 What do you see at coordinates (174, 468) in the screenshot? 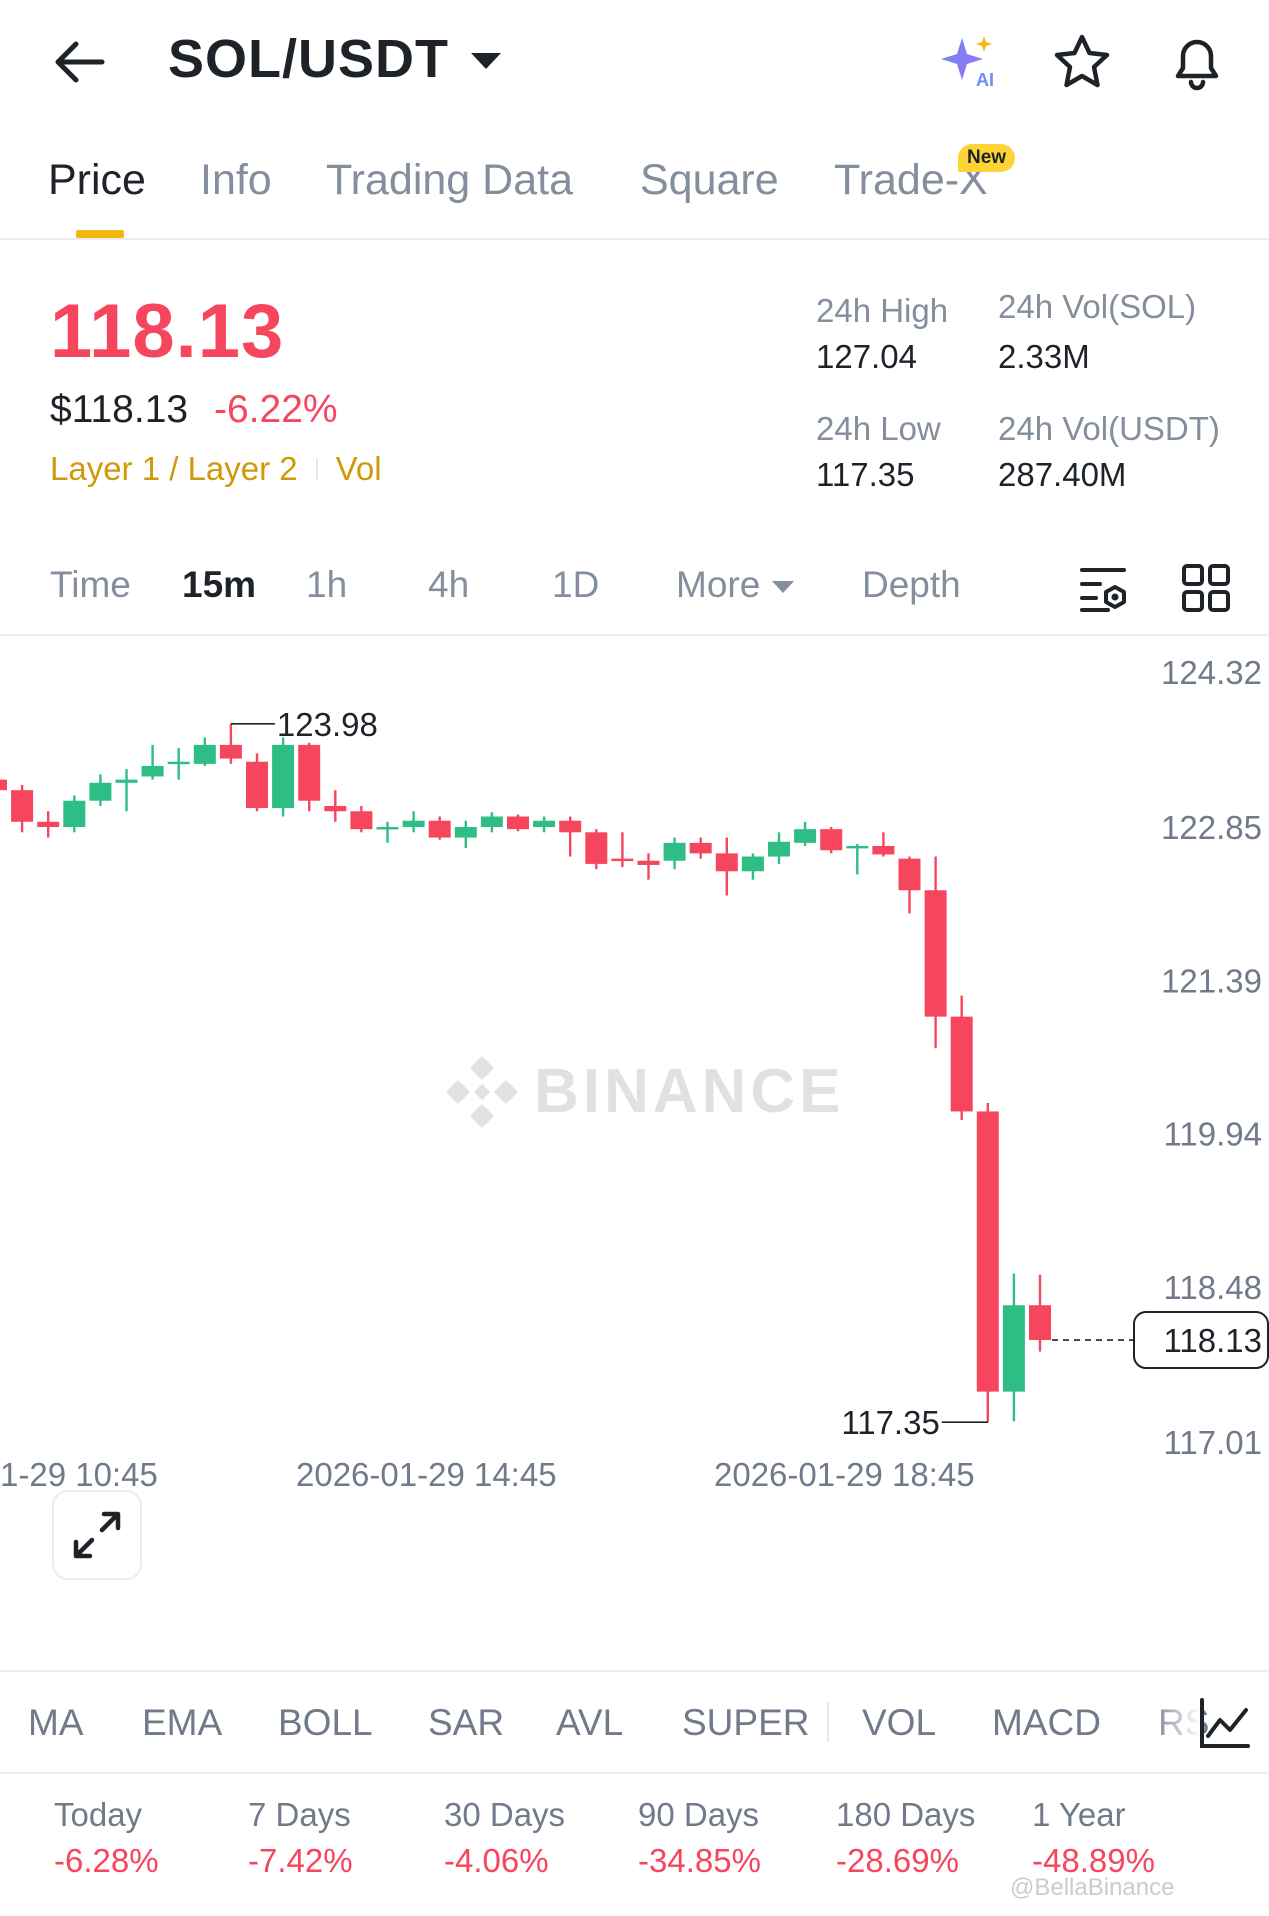
I see `tag-layer: Layer 1 / Layer 2` at bounding box center [174, 468].